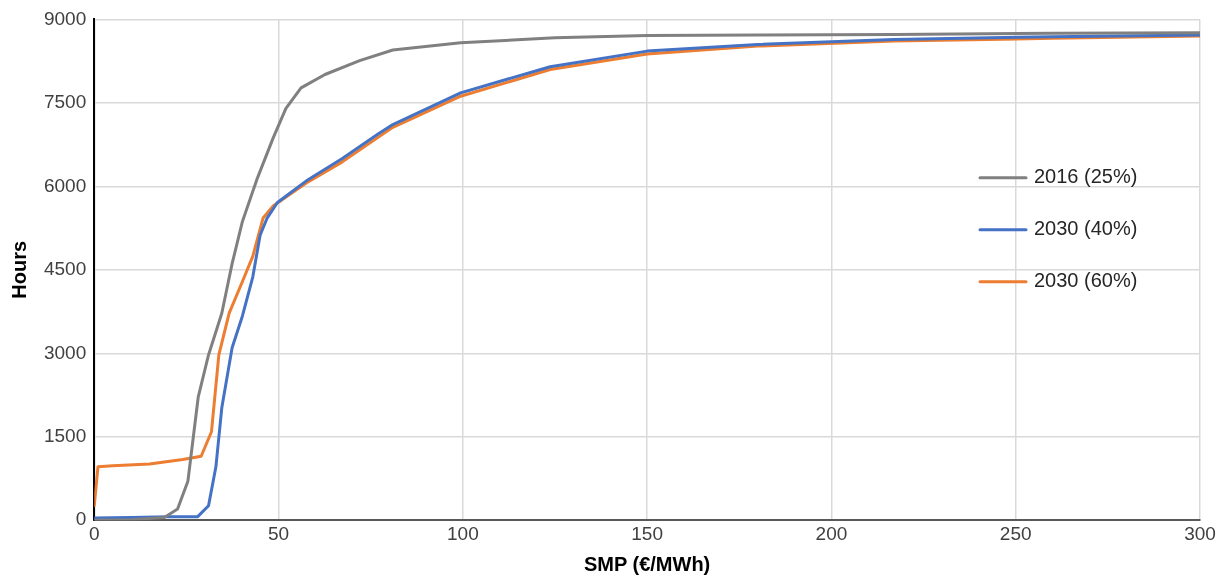  What do you see at coordinates (278, 533) in the screenshot?
I see `x-tick-label: 50` at bounding box center [278, 533].